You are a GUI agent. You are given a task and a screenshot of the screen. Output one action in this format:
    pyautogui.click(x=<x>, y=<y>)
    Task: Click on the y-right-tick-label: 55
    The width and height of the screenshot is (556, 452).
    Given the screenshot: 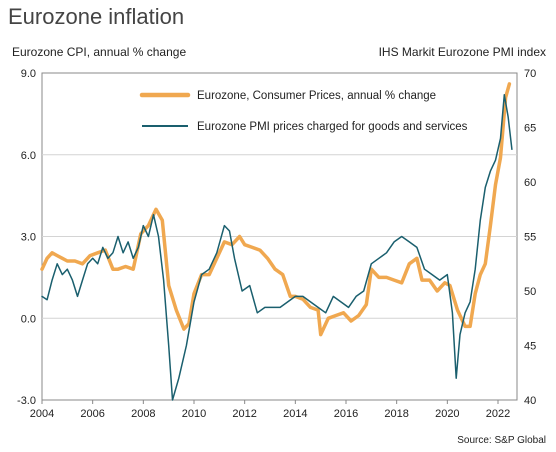 What is the action you would take?
    pyautogui.click(x=530, y=238)
    